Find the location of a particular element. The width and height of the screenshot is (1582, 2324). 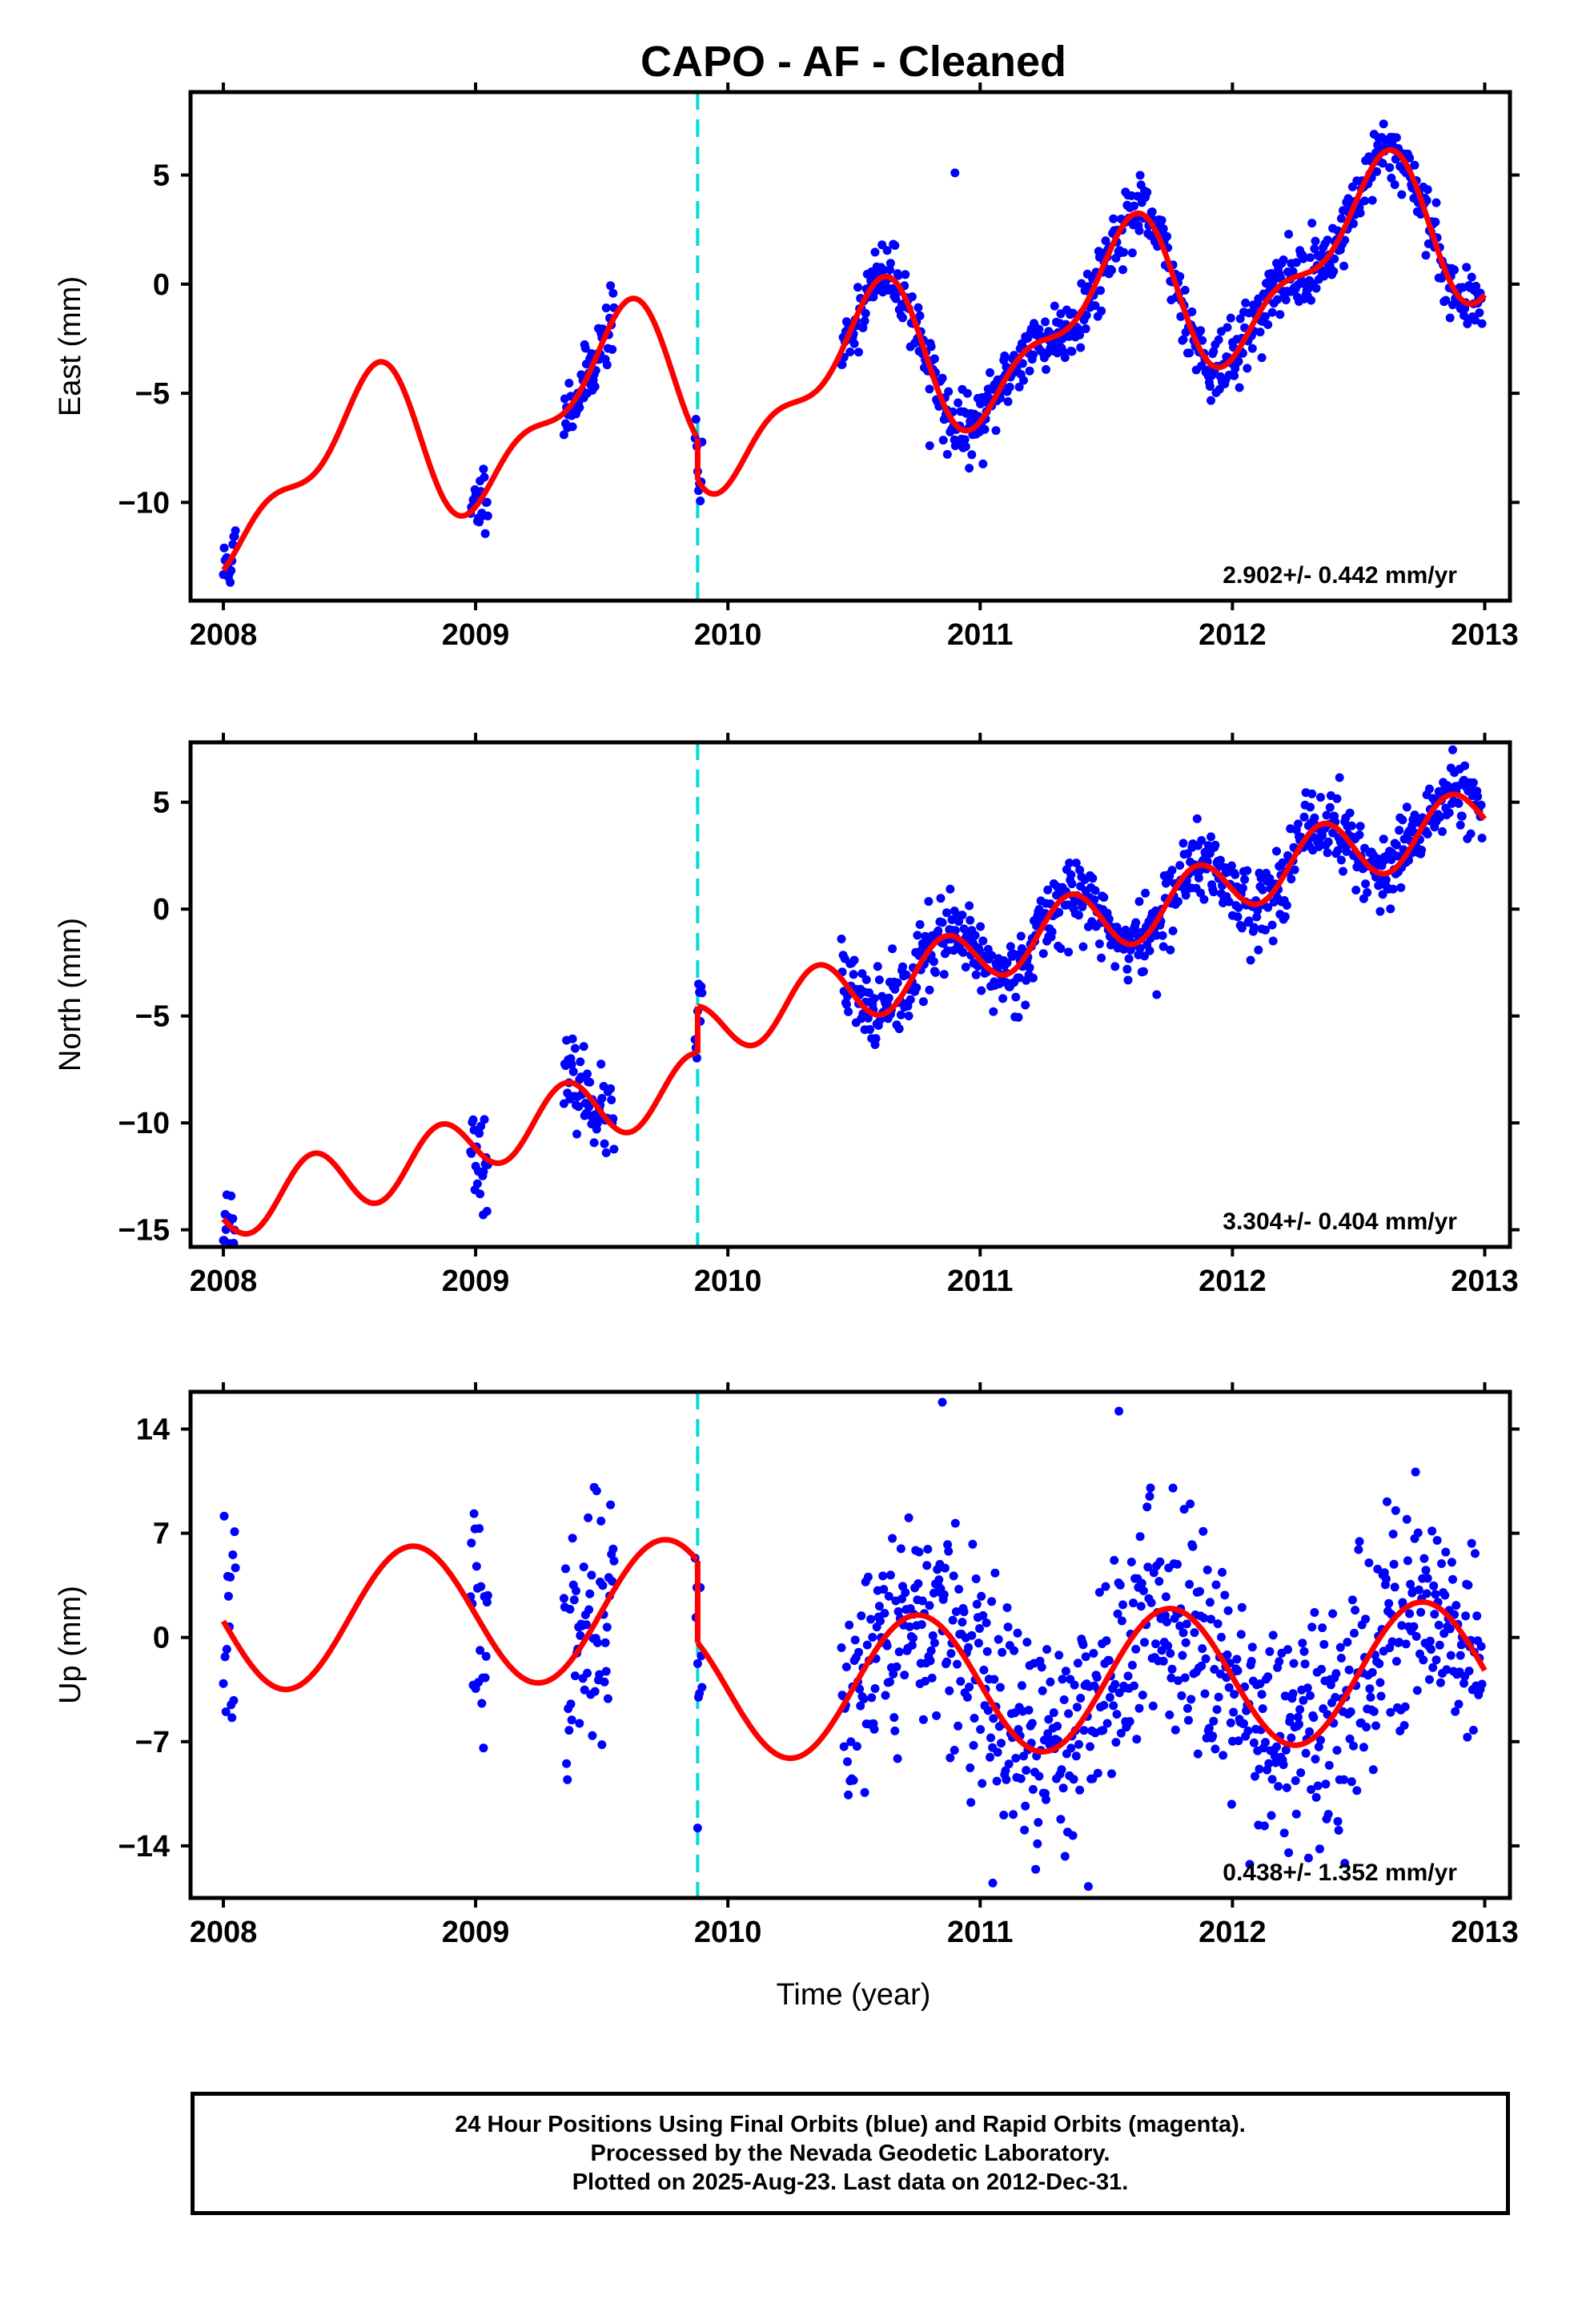

x-tick-label: 2008 is located at coordinates (224, 1932).